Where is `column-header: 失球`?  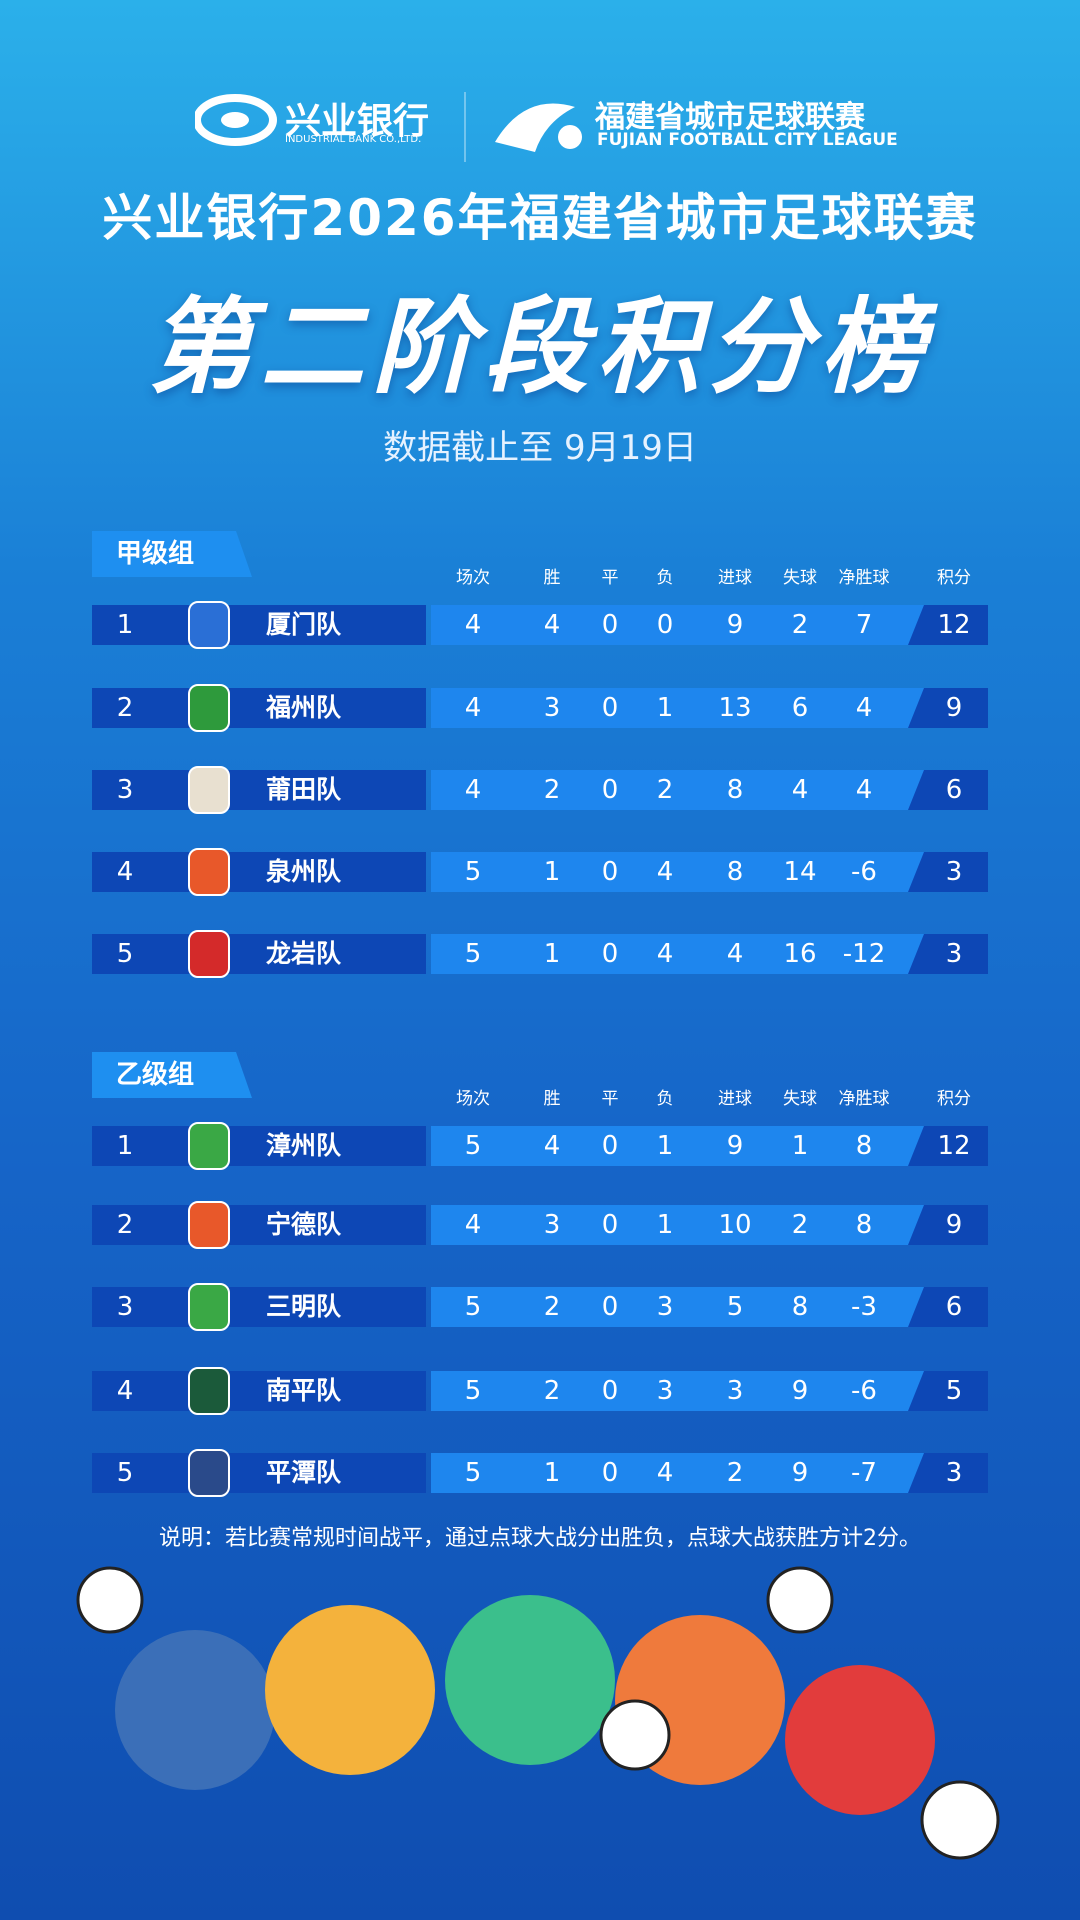
column-header: 失球 is located at coordinates (800, 1099).